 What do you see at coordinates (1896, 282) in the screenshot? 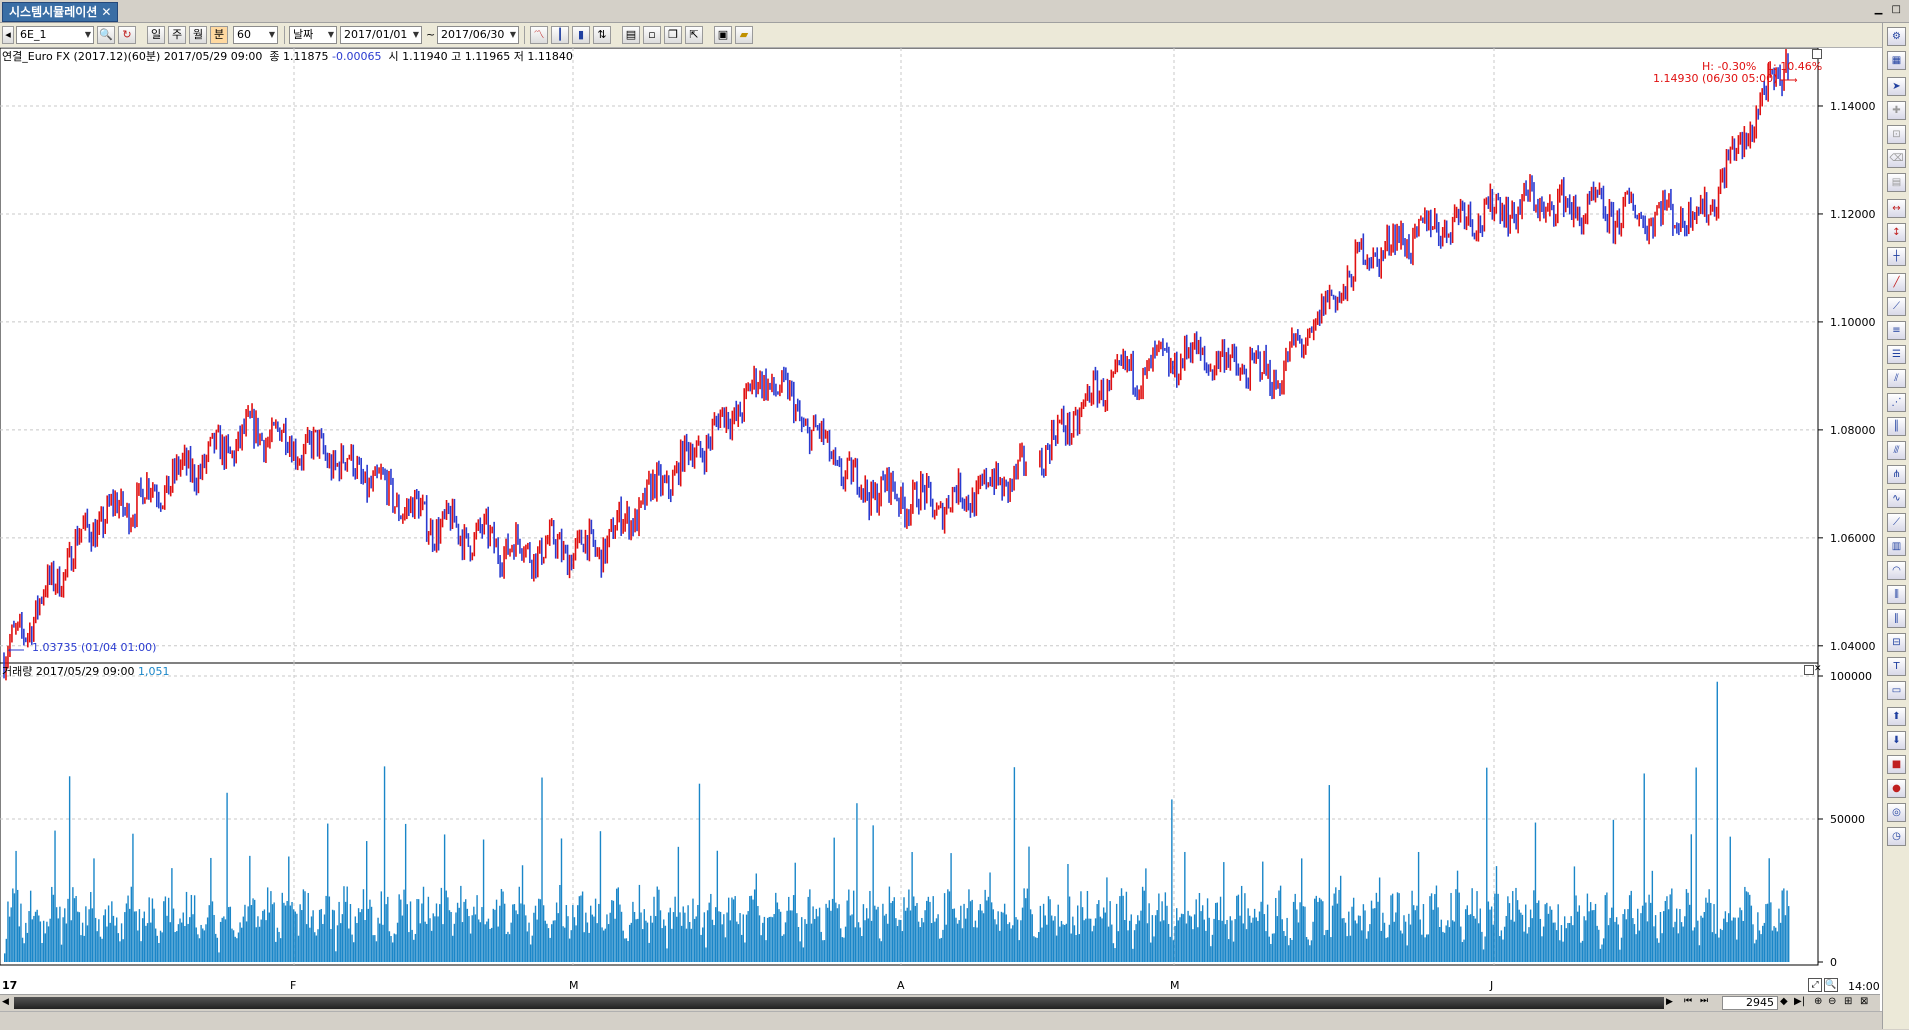
I see `trend-line-icon: ╱` at bounding box center [1896, 282].